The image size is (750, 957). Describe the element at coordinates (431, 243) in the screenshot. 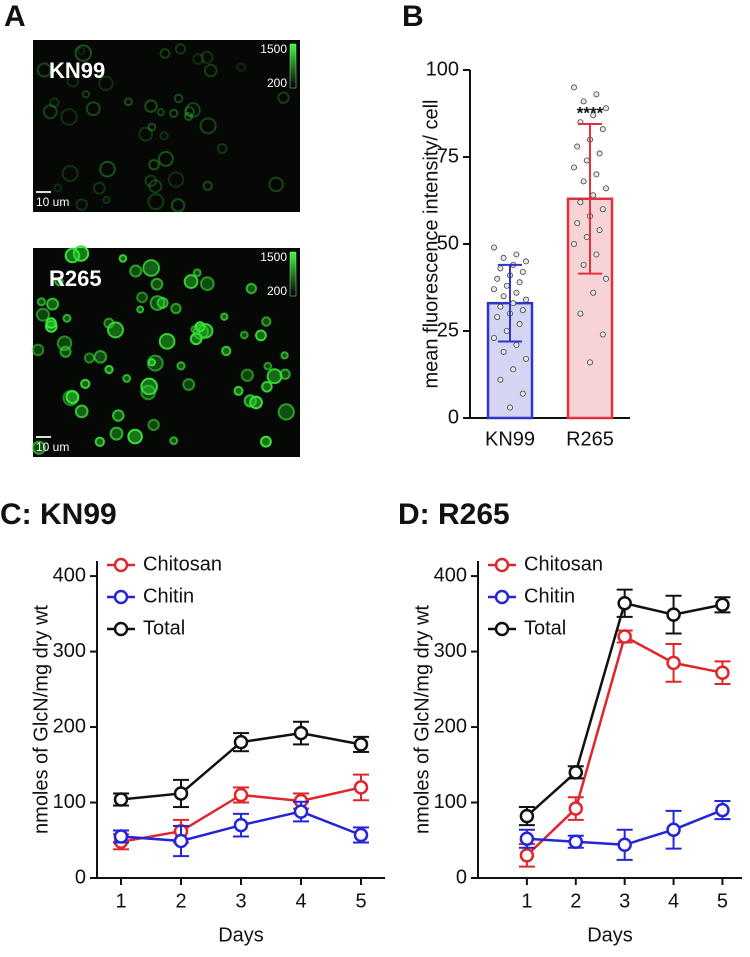

I see `y-axis-label: mean fluorescence intensity/ cell` at that location.